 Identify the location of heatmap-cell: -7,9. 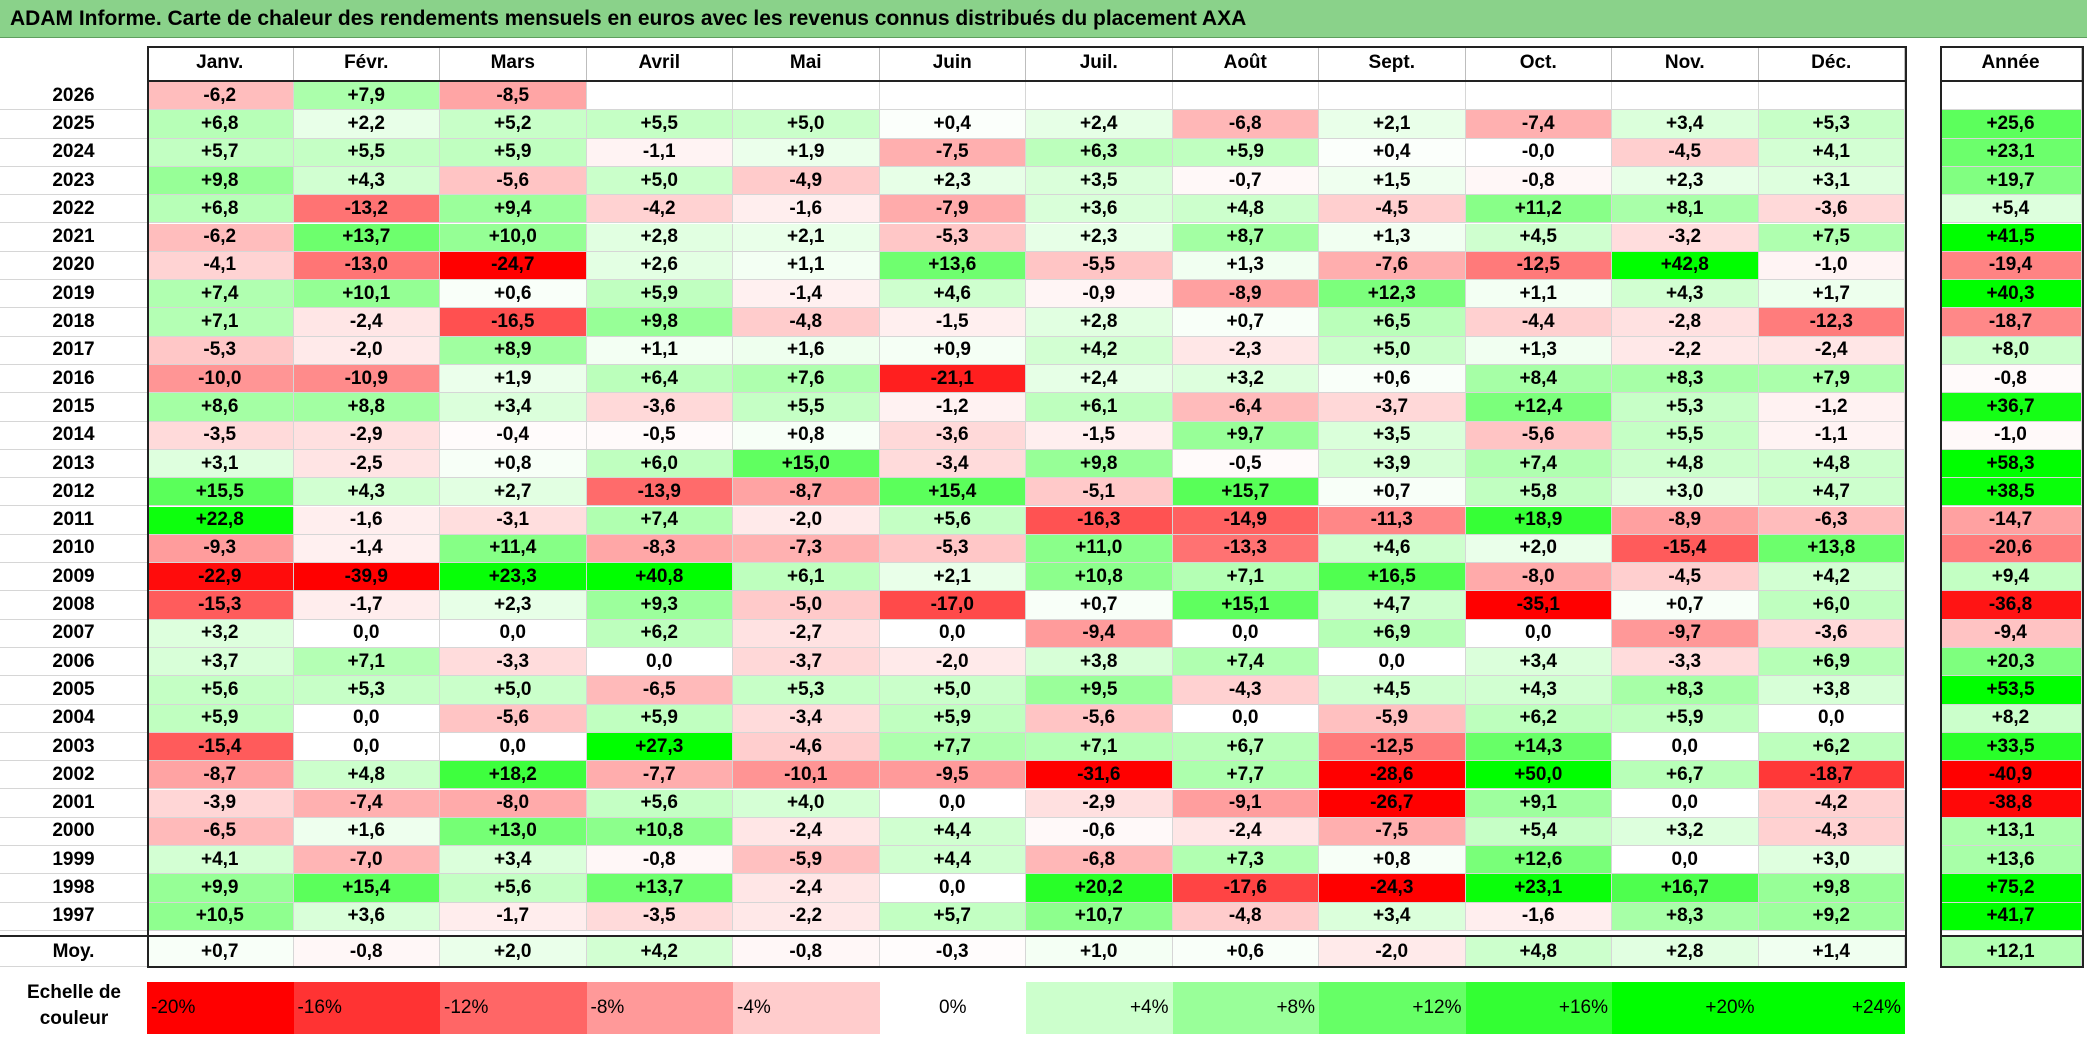
(952, 209).